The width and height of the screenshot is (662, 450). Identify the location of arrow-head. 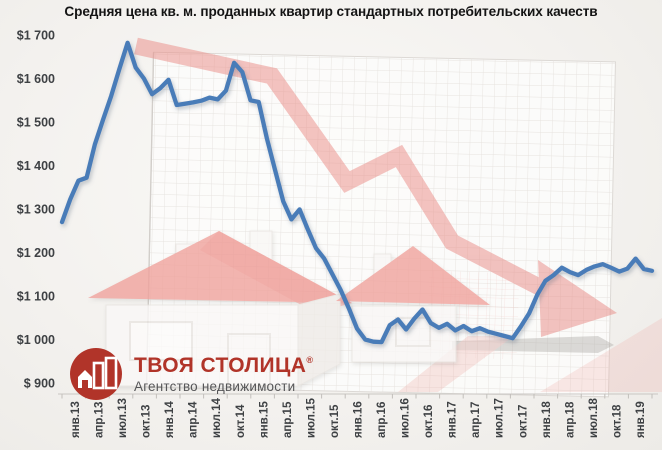
(577, 298).